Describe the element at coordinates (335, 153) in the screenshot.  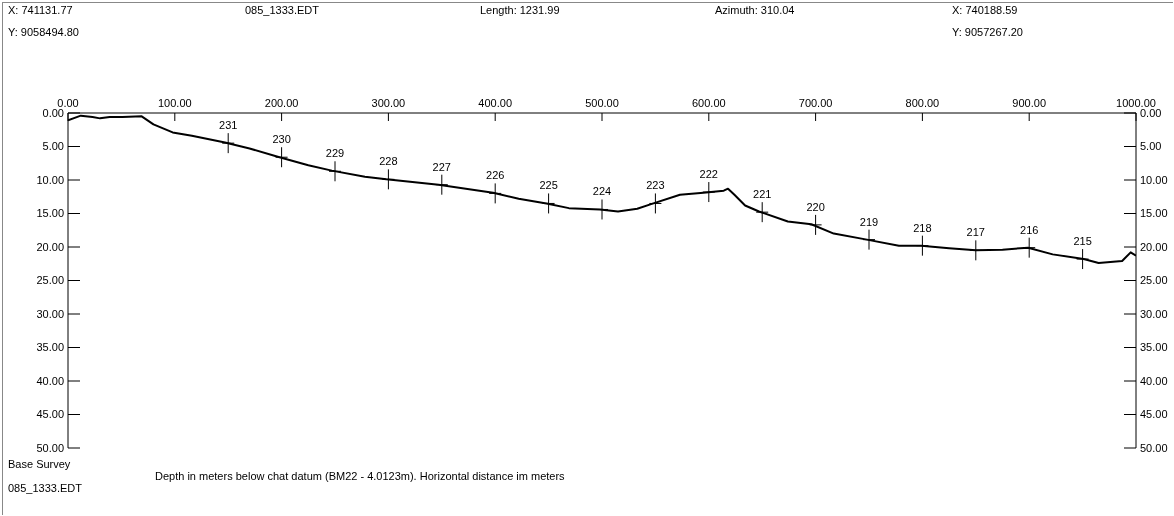
I see `annotation: 229` at that location.